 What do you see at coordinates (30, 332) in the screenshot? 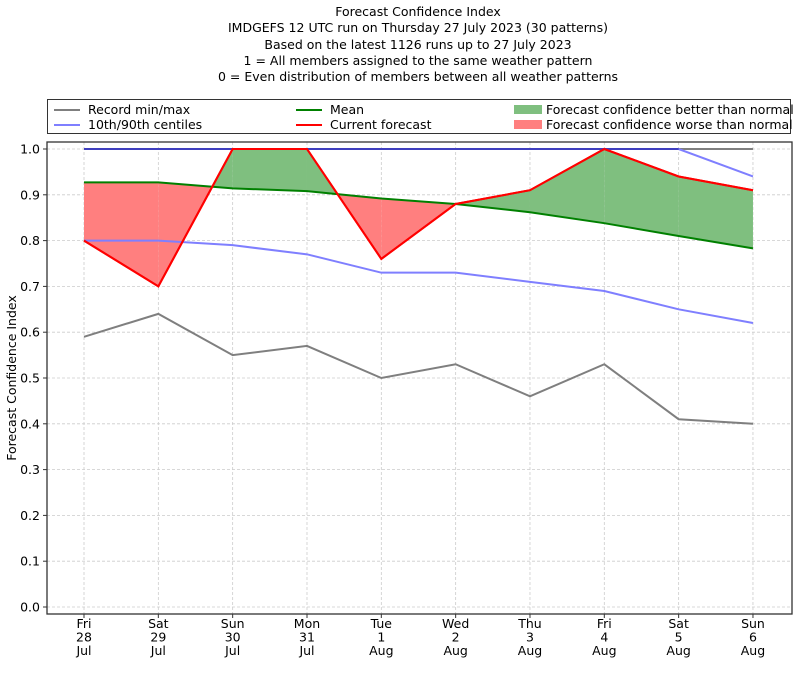
I see `y-tick-label: 0.6` at bounding box center [30, 332].